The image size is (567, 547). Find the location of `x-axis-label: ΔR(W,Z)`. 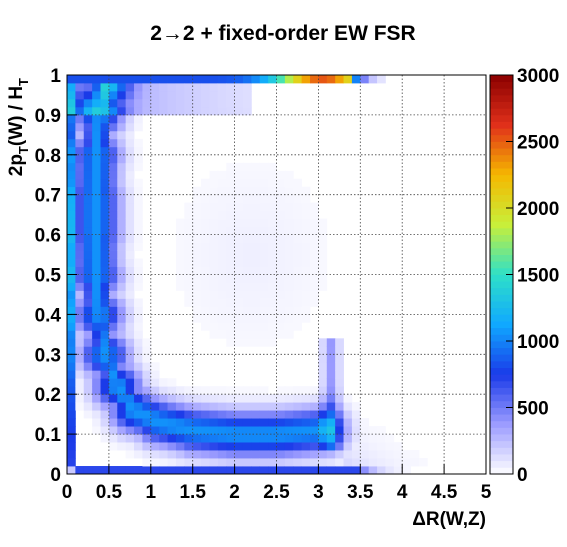

x-axis-label: ΔR(W,Z) is located at coordinates (449, 519).